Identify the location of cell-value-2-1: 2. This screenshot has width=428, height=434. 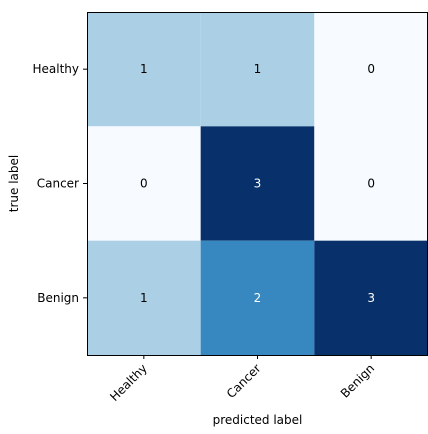
(258, 298).